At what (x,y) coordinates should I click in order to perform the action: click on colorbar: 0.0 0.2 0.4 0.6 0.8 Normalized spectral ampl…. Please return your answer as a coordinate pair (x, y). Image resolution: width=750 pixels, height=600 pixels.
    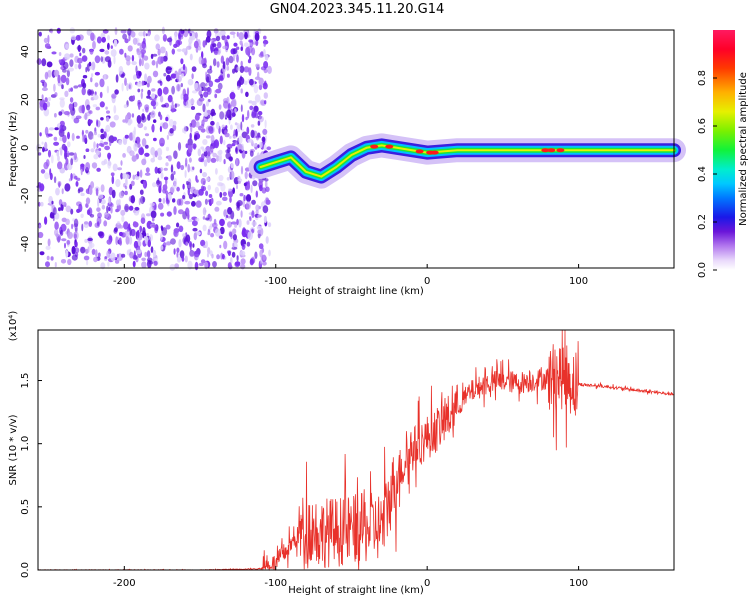
    Looking at the image, I should click on (723, 154).